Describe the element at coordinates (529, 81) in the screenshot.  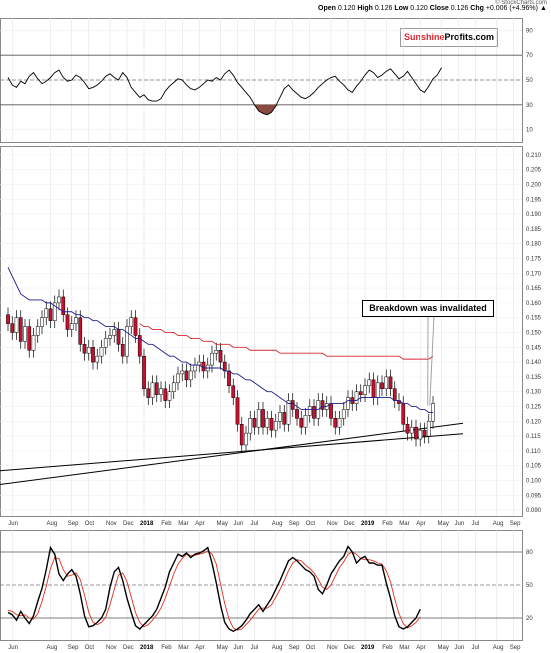
I see `rsi-tick-label: 50` at that location.